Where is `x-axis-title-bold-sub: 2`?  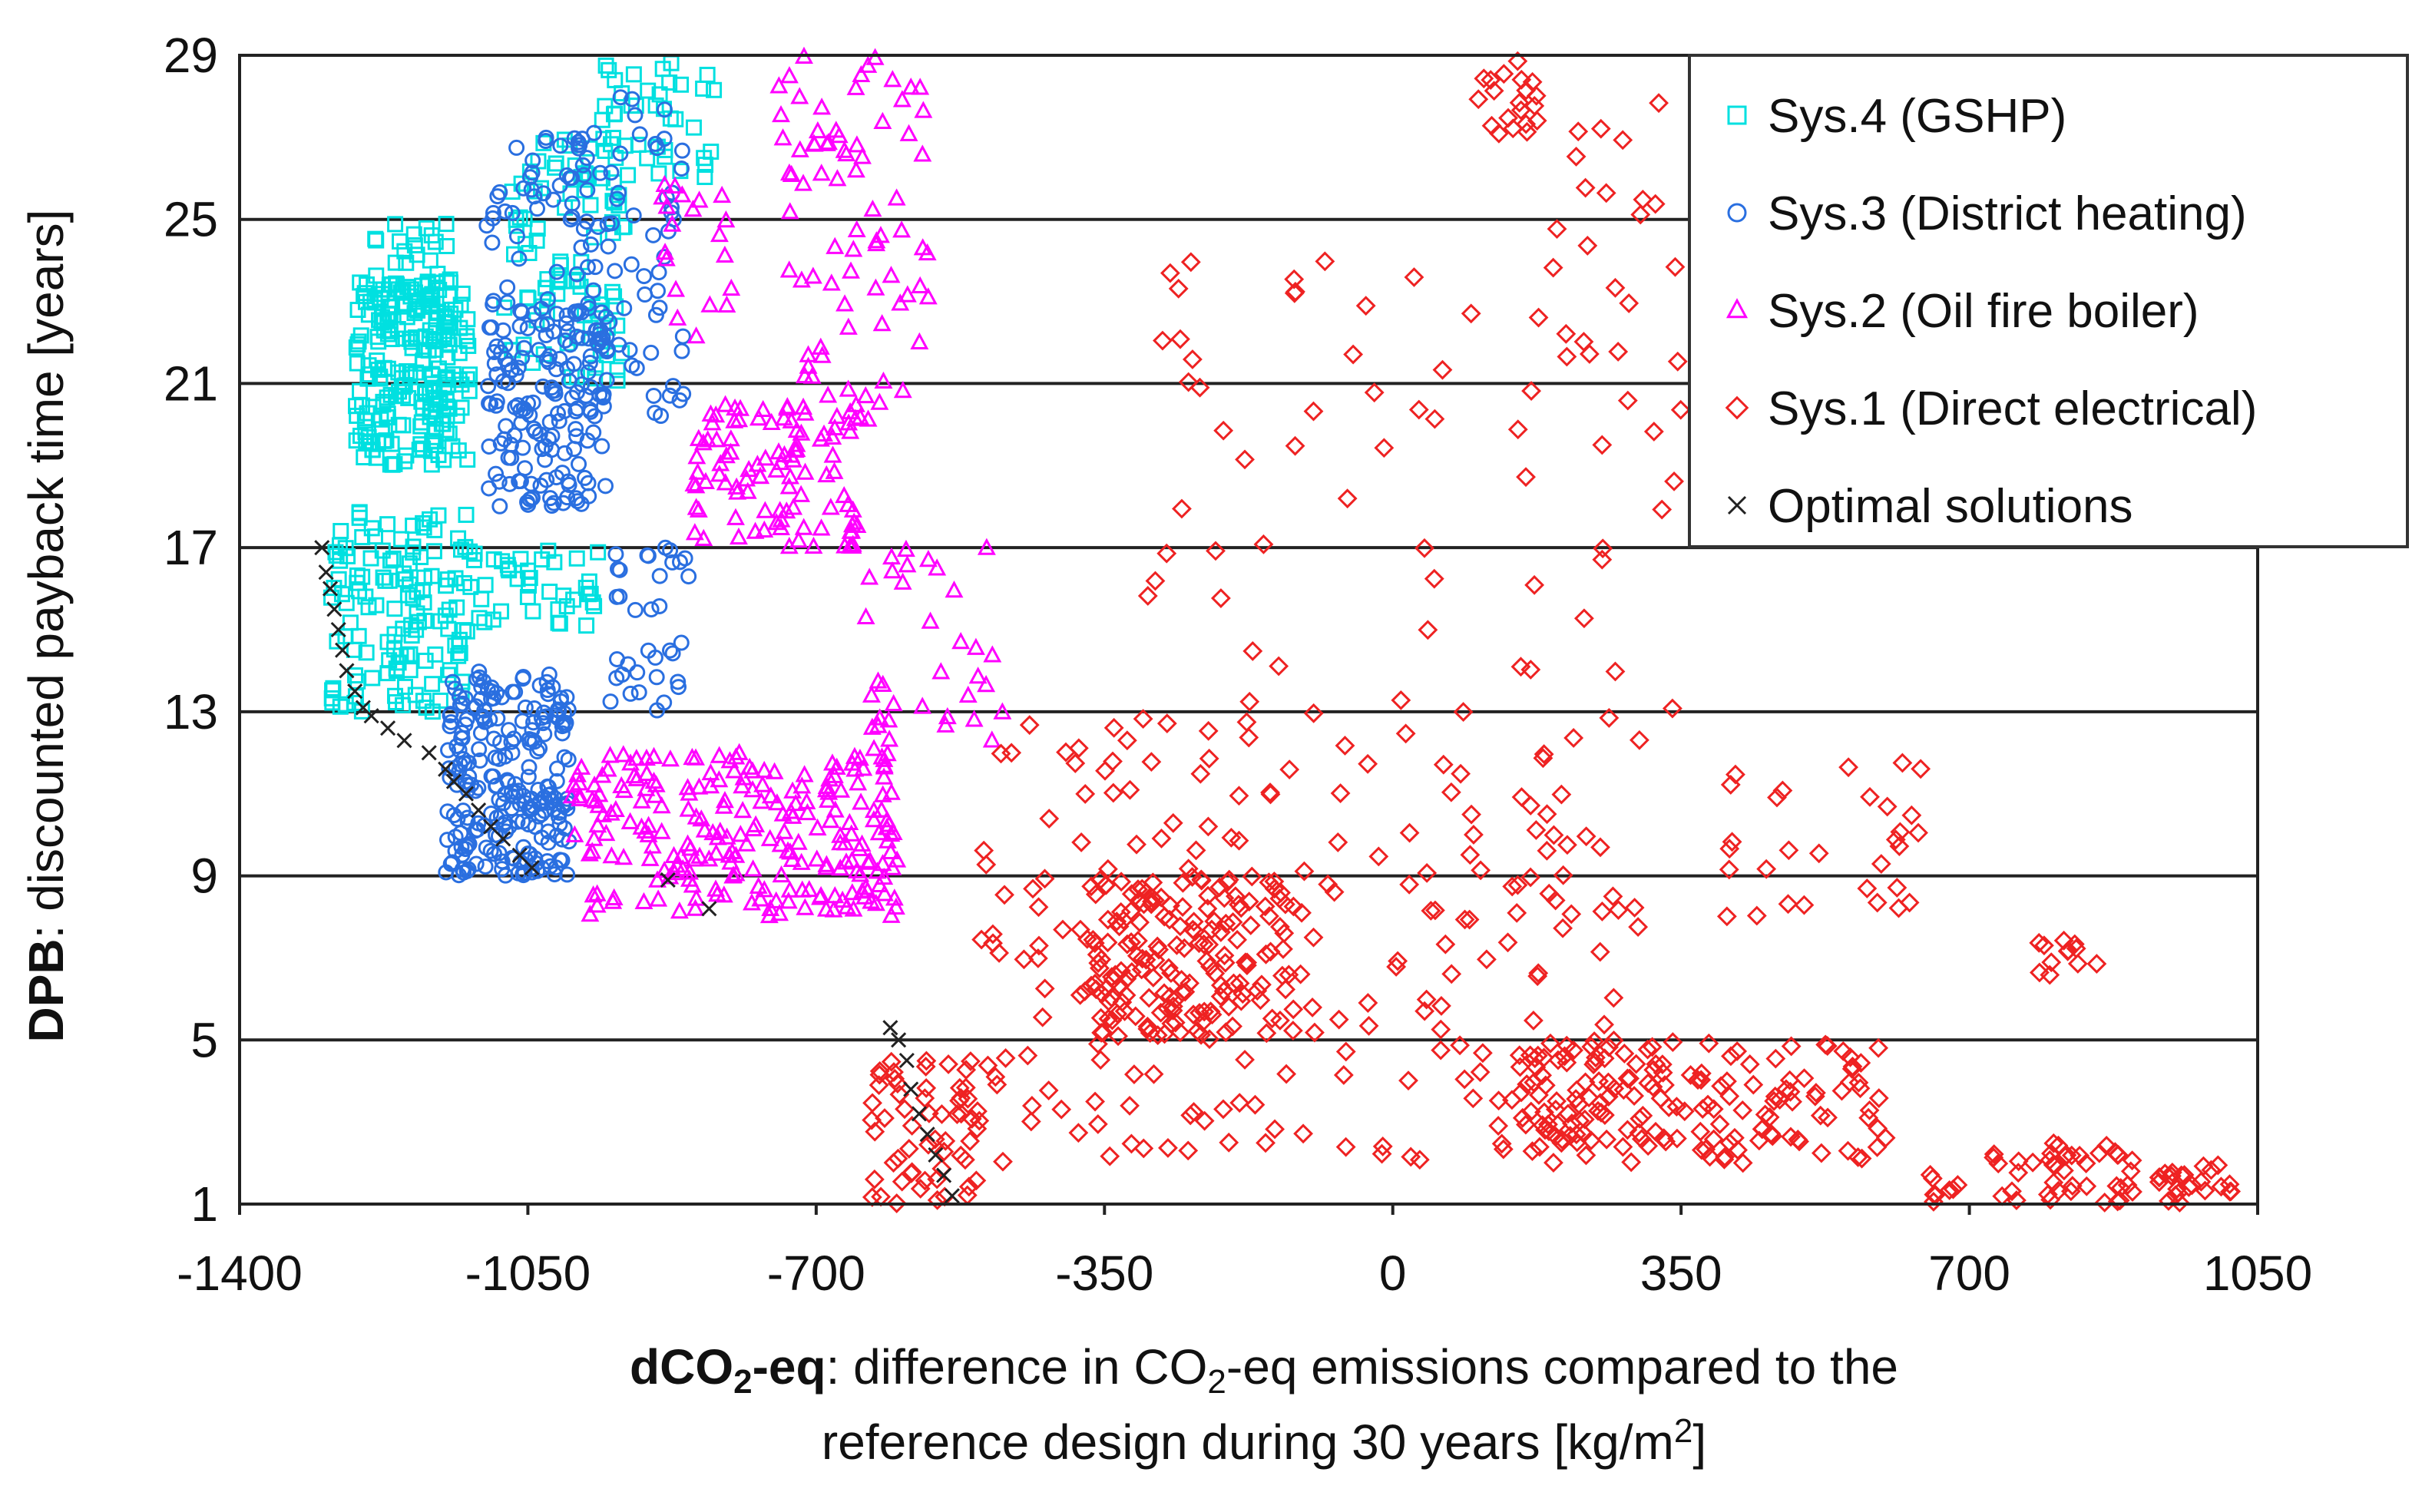 x-axis-title-bold-sub: 2 is located at coordinates (742, 1382).